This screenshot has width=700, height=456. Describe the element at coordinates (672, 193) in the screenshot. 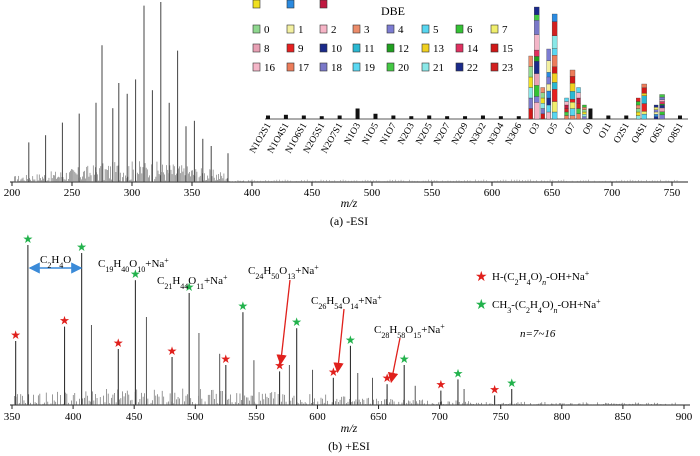

I see `x-tick-label: 750` at that location.